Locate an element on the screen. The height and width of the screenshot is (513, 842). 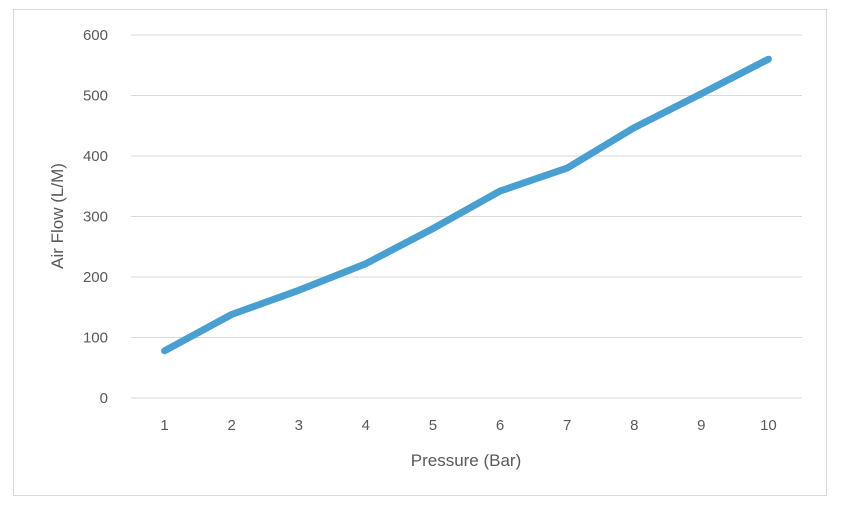
x-tick-label: 10 is located at coordinates (768, 425).